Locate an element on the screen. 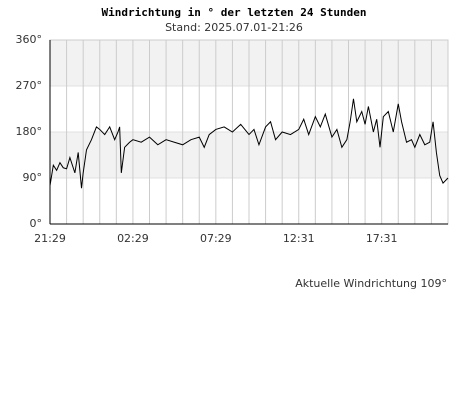 The image size is (468, 415). x-tick-label: 02:29 is located at coordinates (133, 238).